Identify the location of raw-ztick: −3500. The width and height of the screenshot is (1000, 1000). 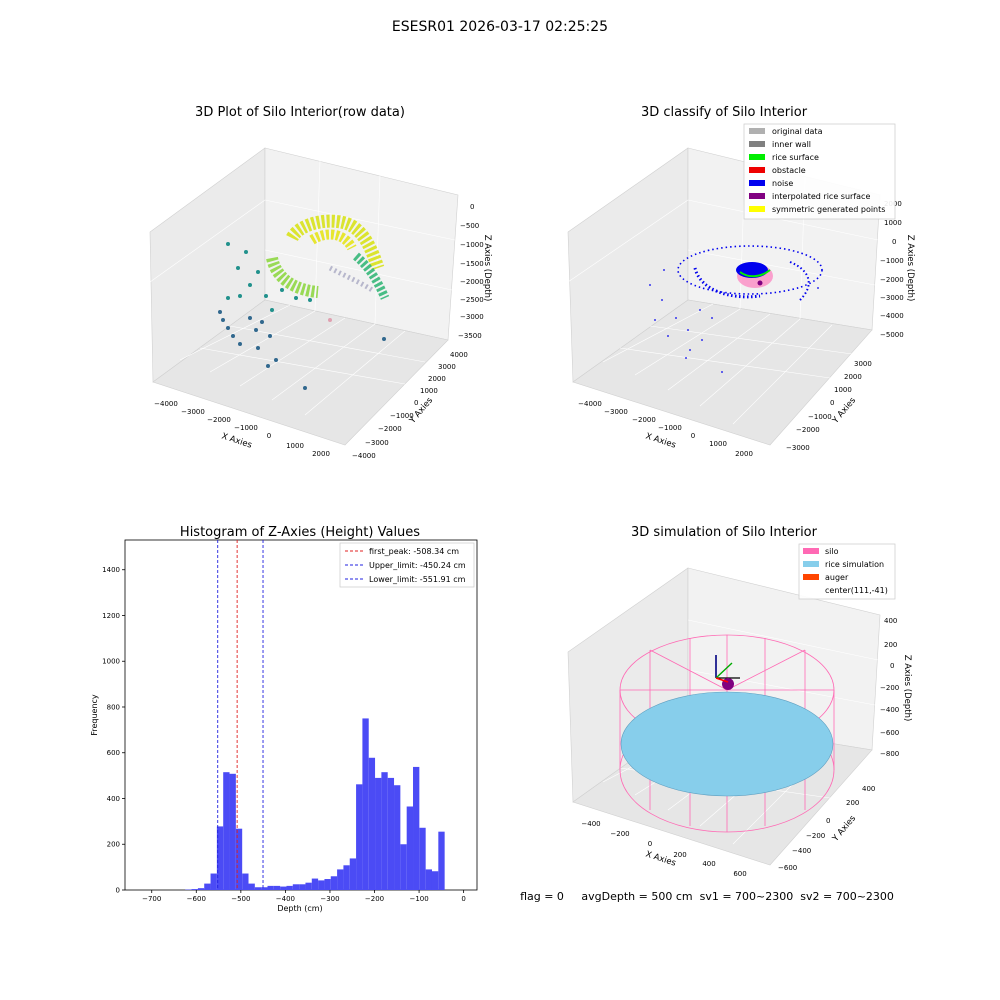
(470, 336).